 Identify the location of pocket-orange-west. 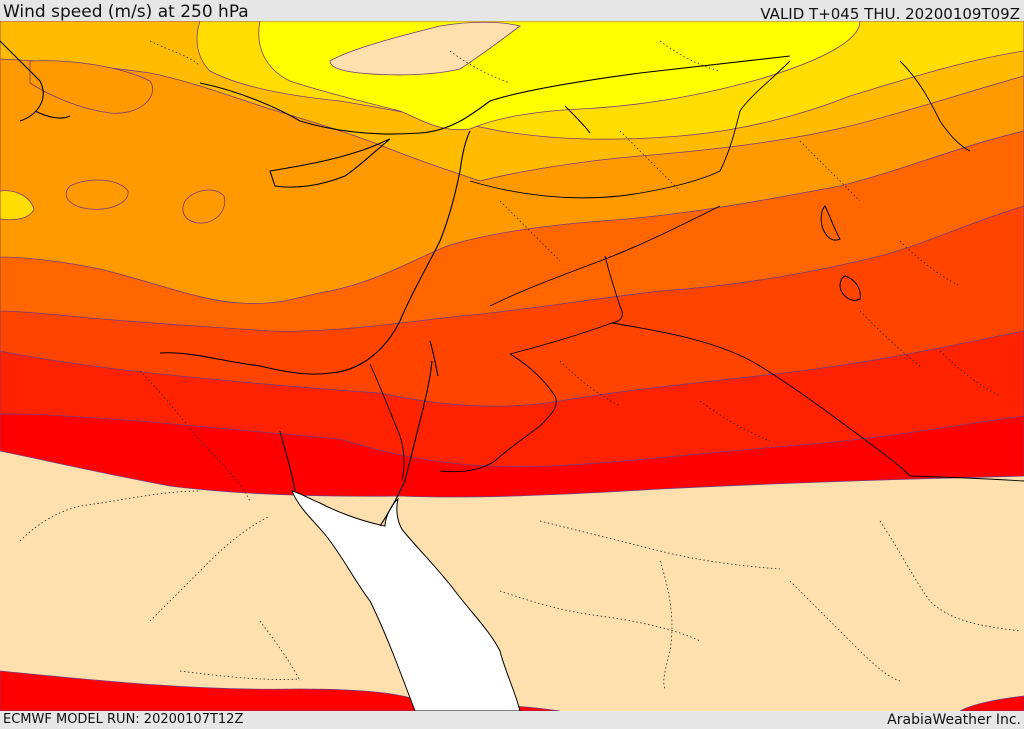
(97, 194).